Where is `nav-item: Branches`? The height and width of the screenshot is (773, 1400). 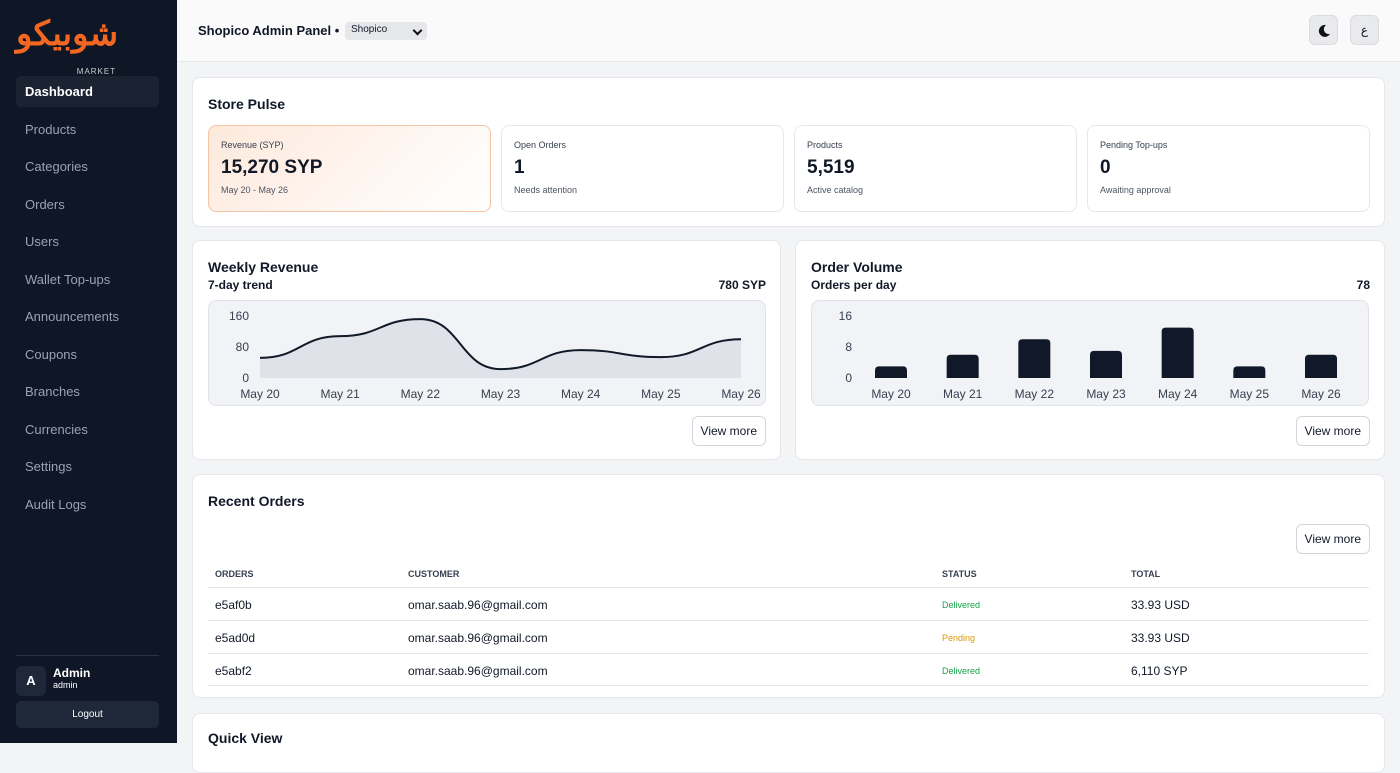 nav-item: Branches is located at coordinates (52, 391).